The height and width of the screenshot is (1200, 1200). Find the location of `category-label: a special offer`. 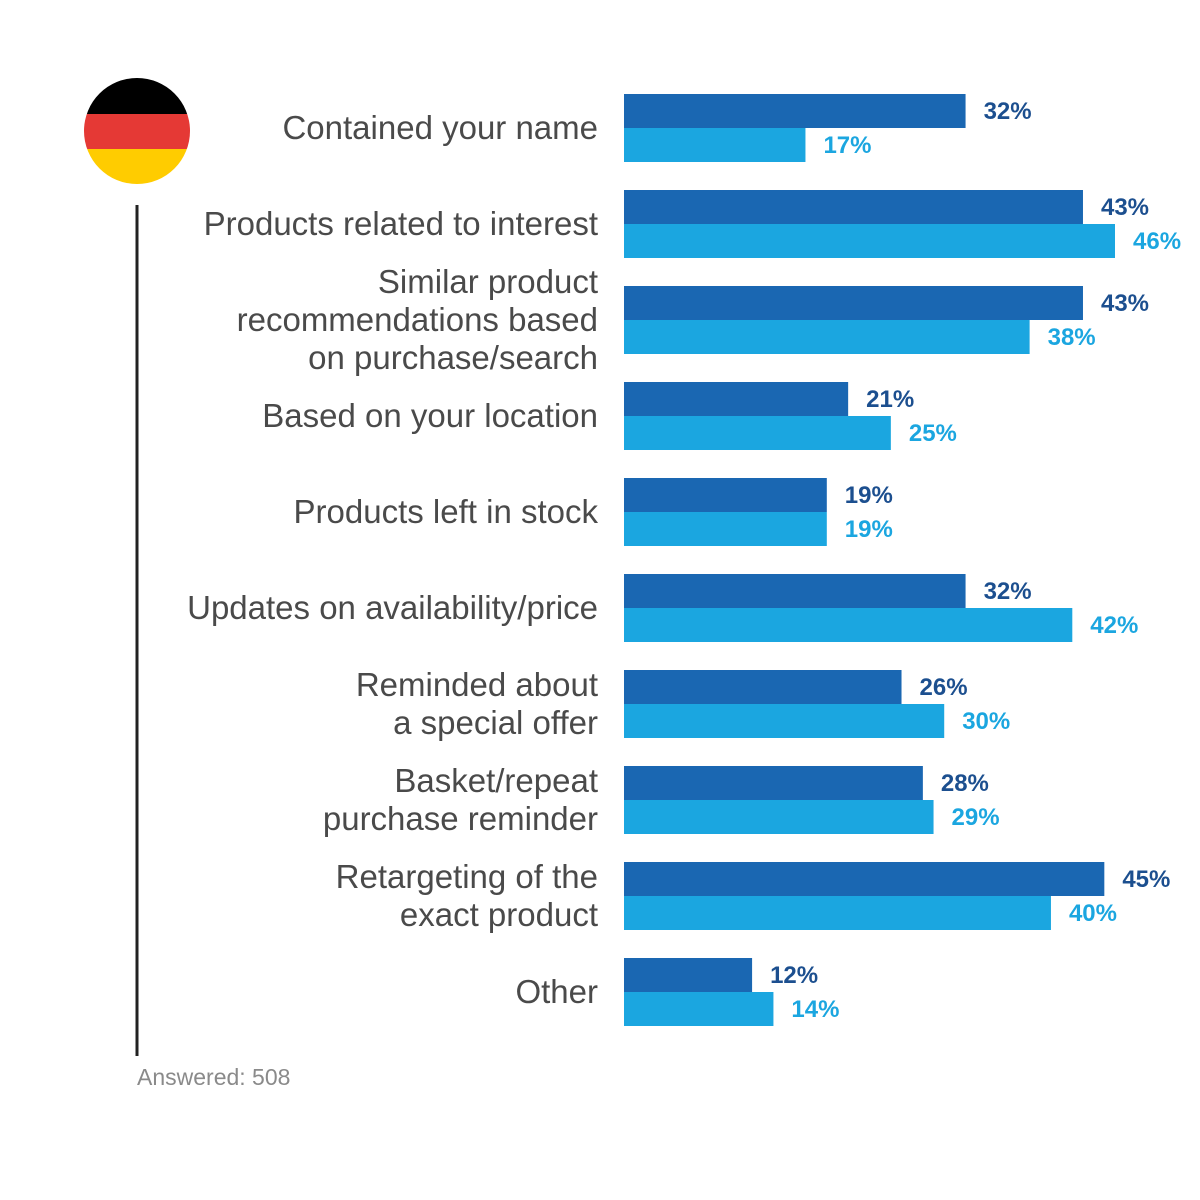

category-label: a special offer is located at coordinates (495, 722).